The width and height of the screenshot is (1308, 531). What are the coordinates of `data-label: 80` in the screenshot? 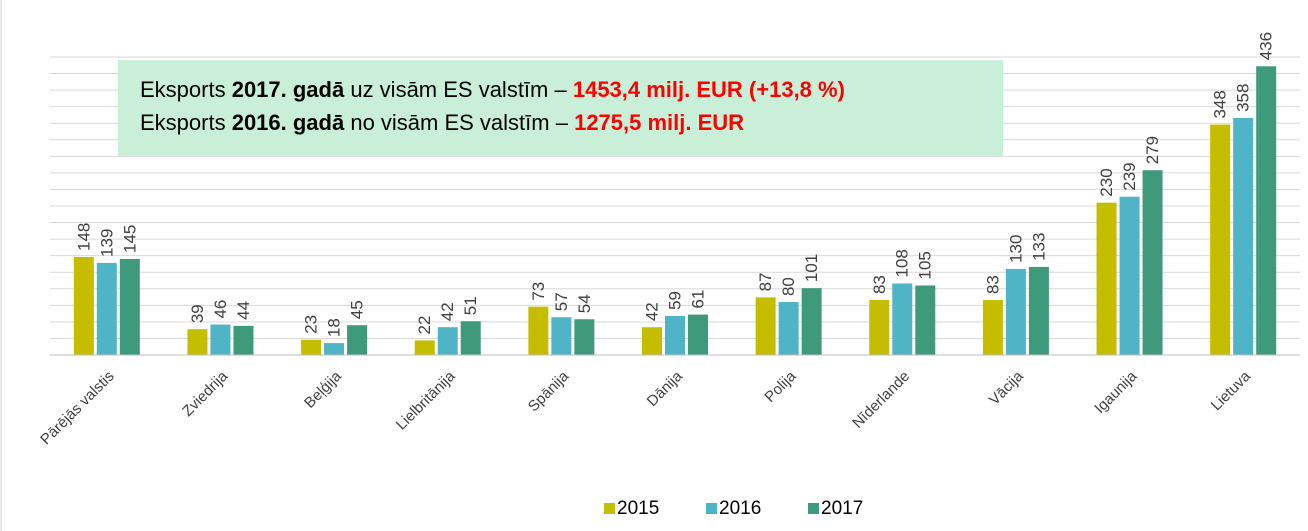 It's located at (788, 286).